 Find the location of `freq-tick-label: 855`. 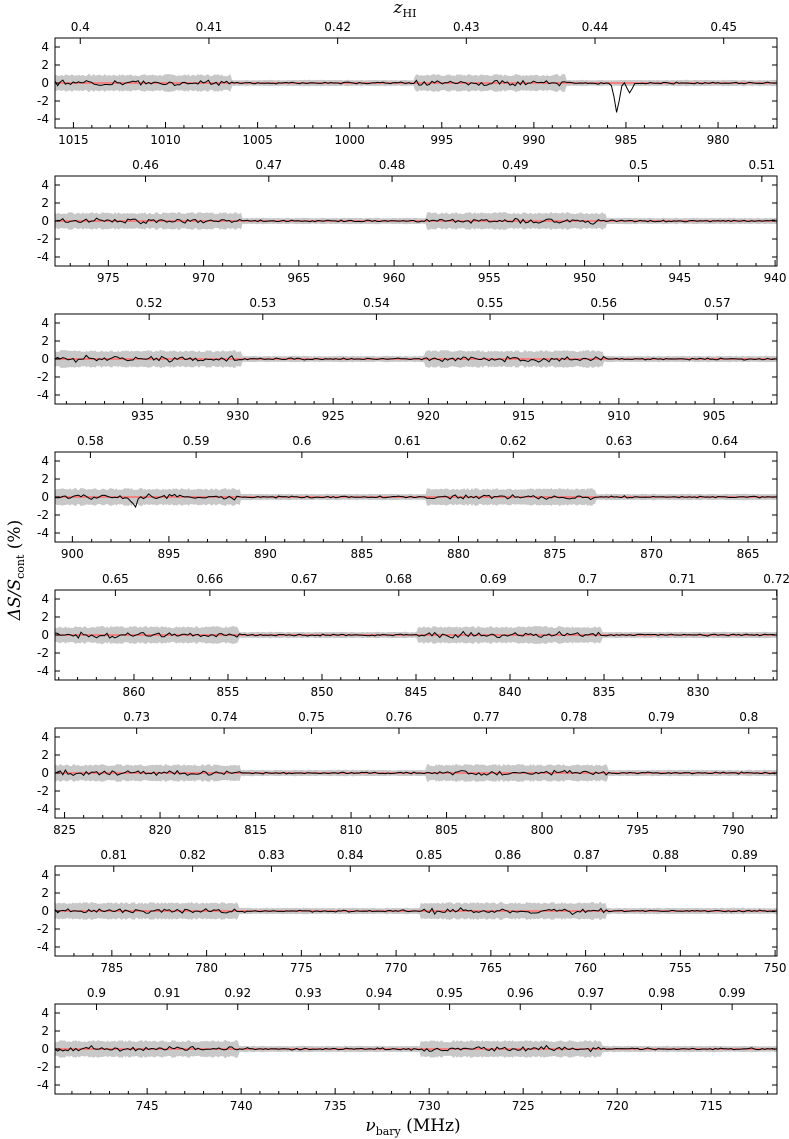

freq-tick-label: 855 is located at coordinates (228, 692).